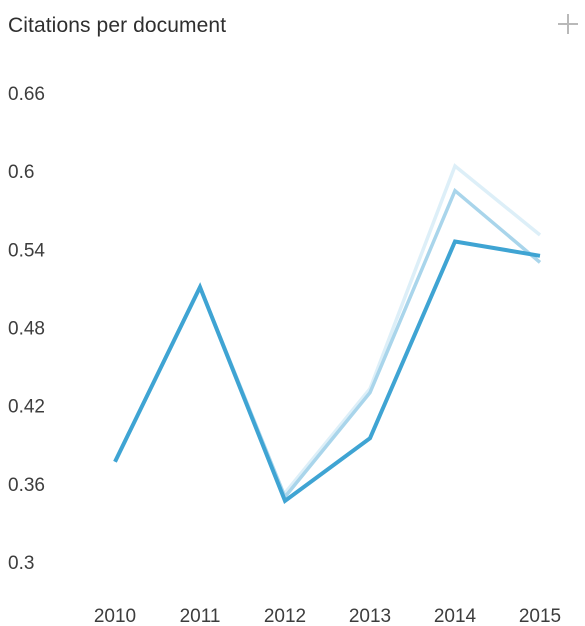  What do you see at coordinates (327, 616) in the screenshot?
I see `x-axis: 2010 2011 2012 2013 2014 2015` at bounding box center [327, 616].